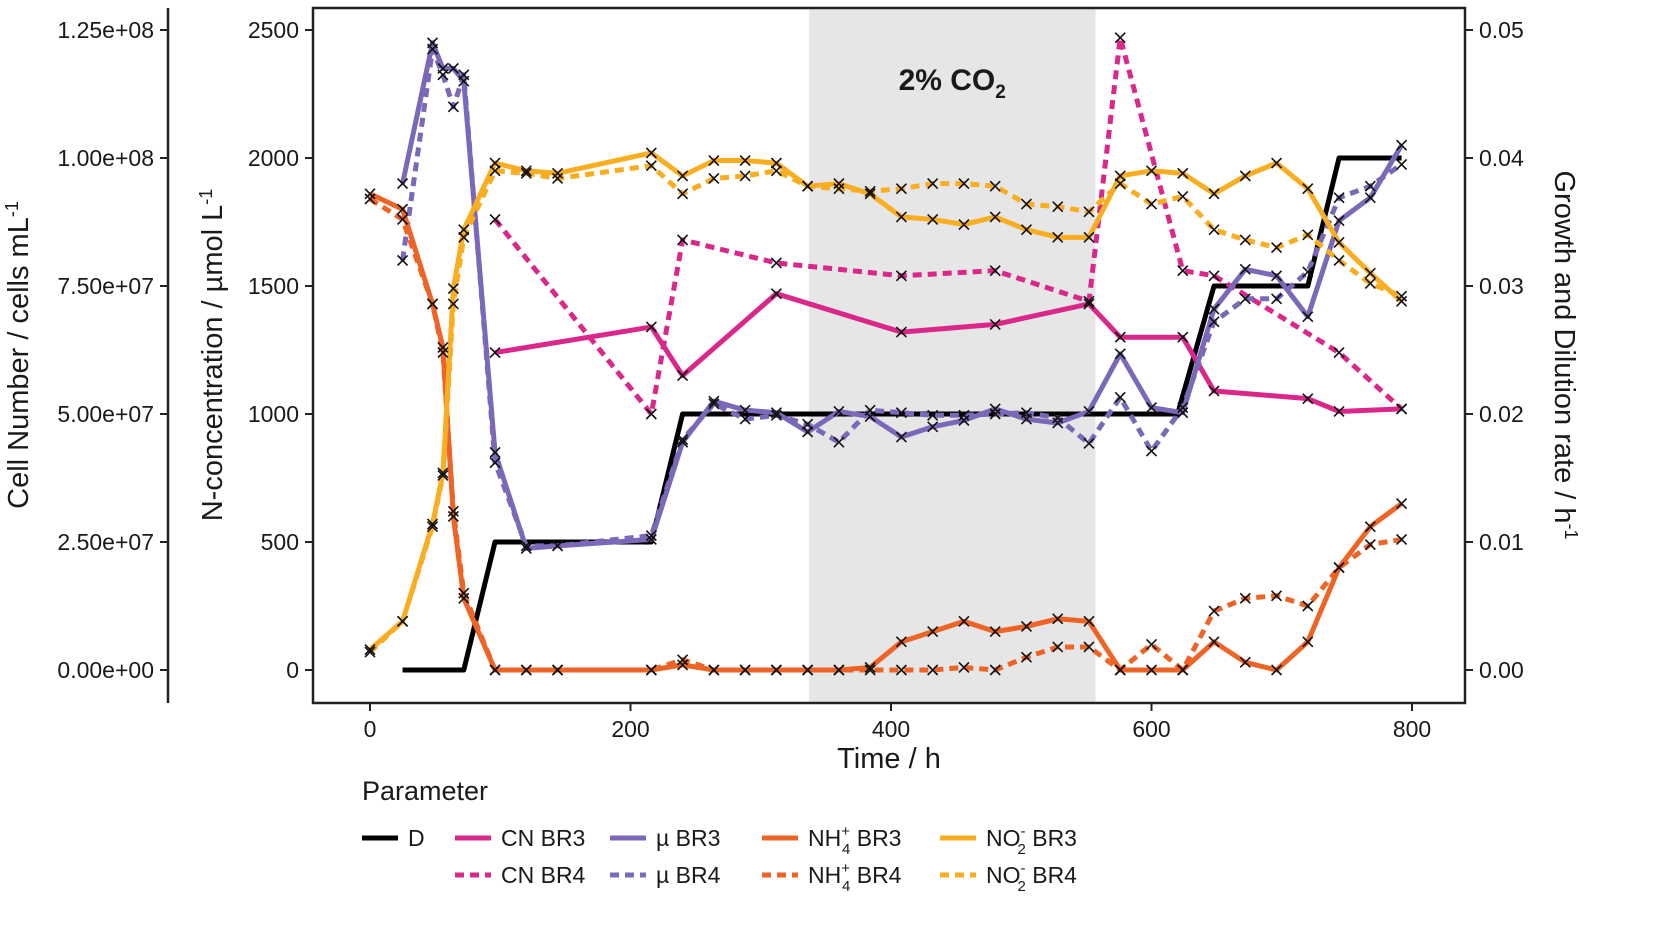 This screenshot has height=945, width=1654. I want to click on rate-tick-label: 0.01, so click(1501, 542).